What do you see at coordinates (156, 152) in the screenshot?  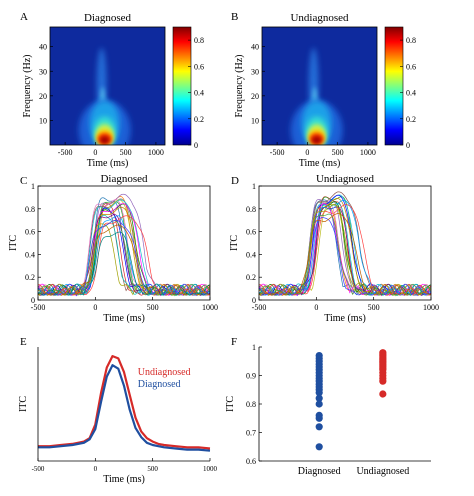 I see `heatmap-a-xtick-label: 1000` at bounding box center [156, 152].